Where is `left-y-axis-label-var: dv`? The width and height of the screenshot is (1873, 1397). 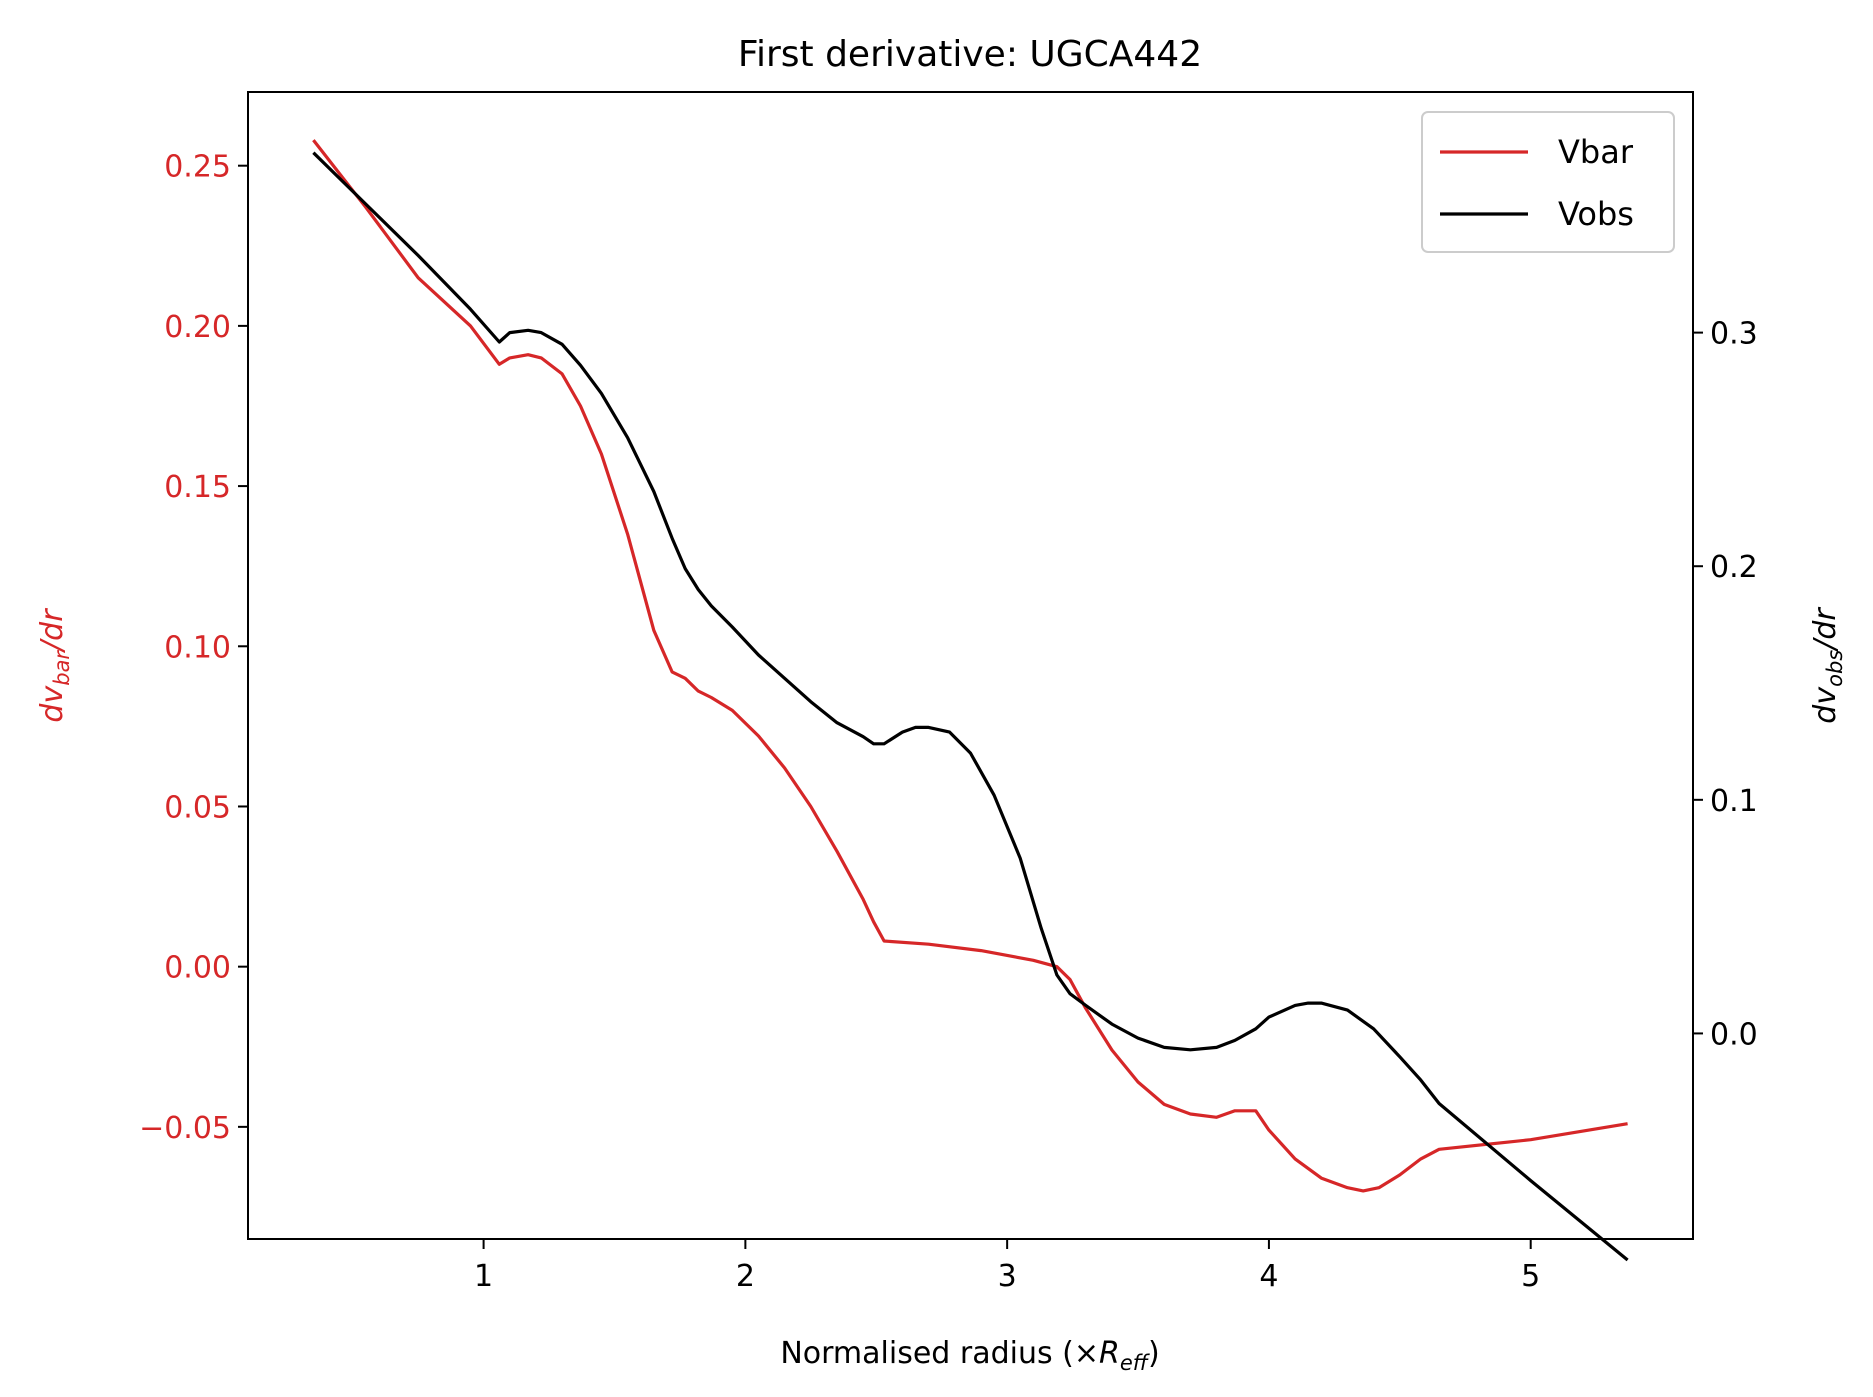
left-y-axis-label-var: dv is located at coordinates (52, 704).